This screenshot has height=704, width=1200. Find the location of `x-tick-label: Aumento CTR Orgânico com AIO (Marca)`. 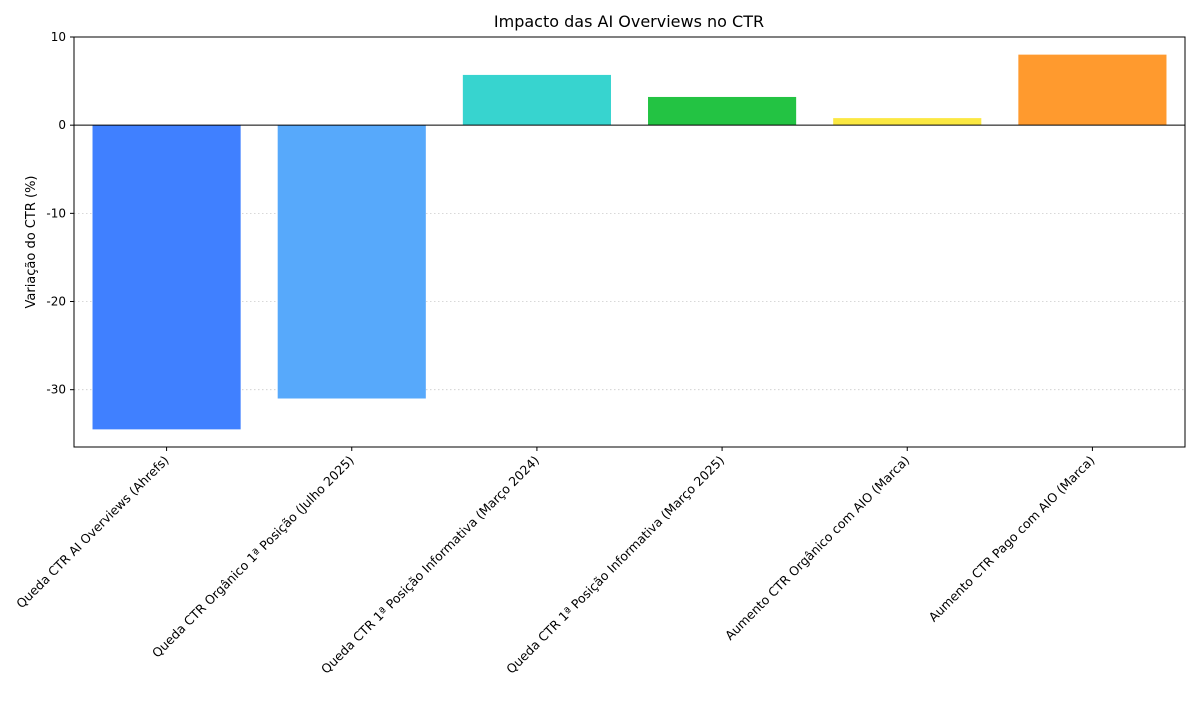

x-tick-label: Aumento CTR Orgânico com AIO (Marca) is located at coordinates (817, 548).